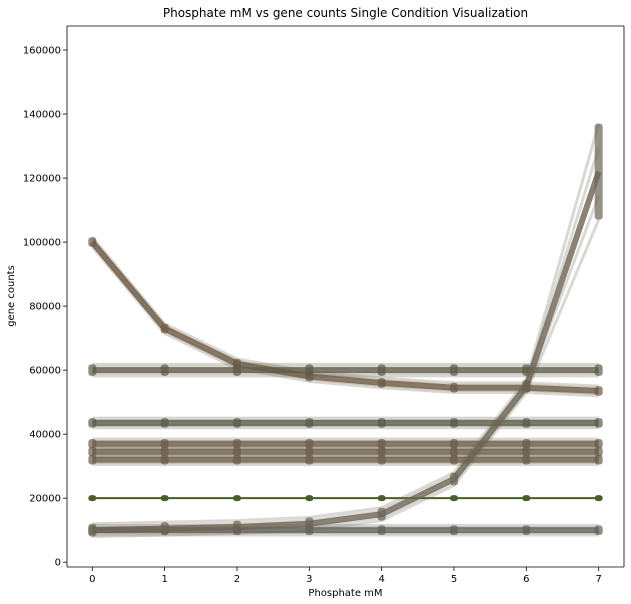  I want to click on y-tick-label: 120000, so click(42, 179).